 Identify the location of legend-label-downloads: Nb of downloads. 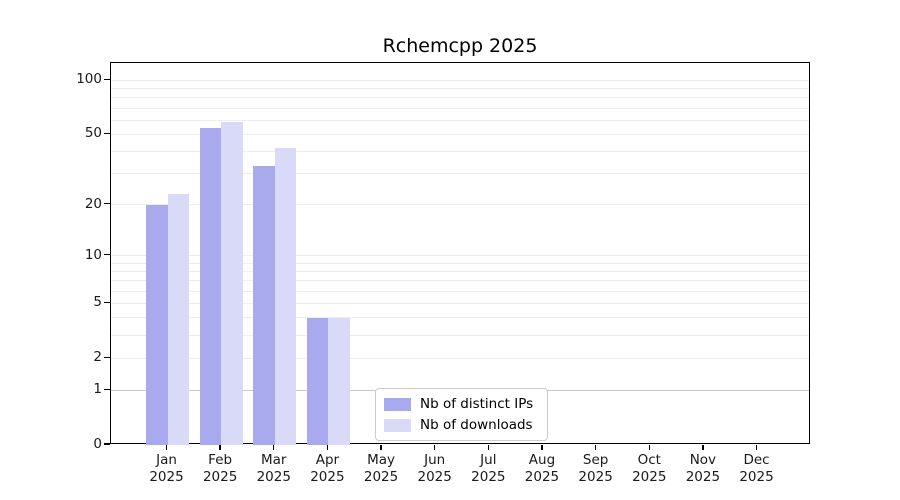
(476, 425).